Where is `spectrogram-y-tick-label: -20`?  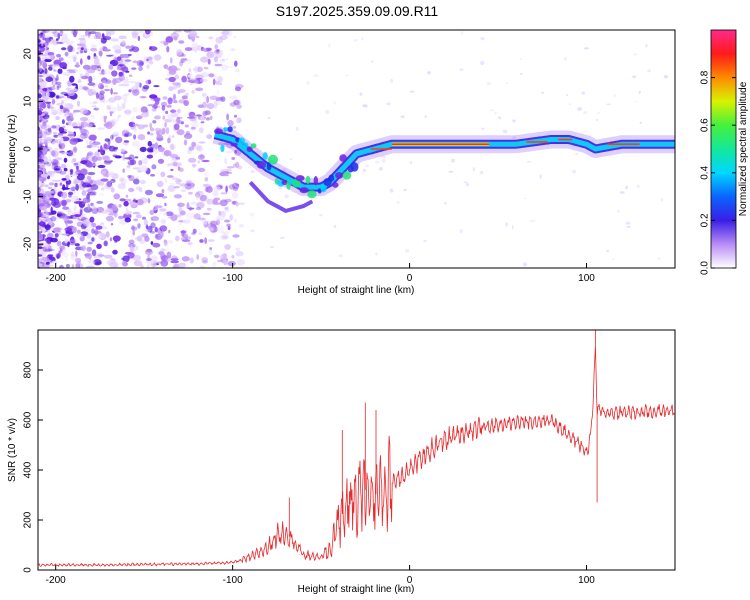
spectrogram-y-tick-label: -20 is located at coordinates (28, 244).